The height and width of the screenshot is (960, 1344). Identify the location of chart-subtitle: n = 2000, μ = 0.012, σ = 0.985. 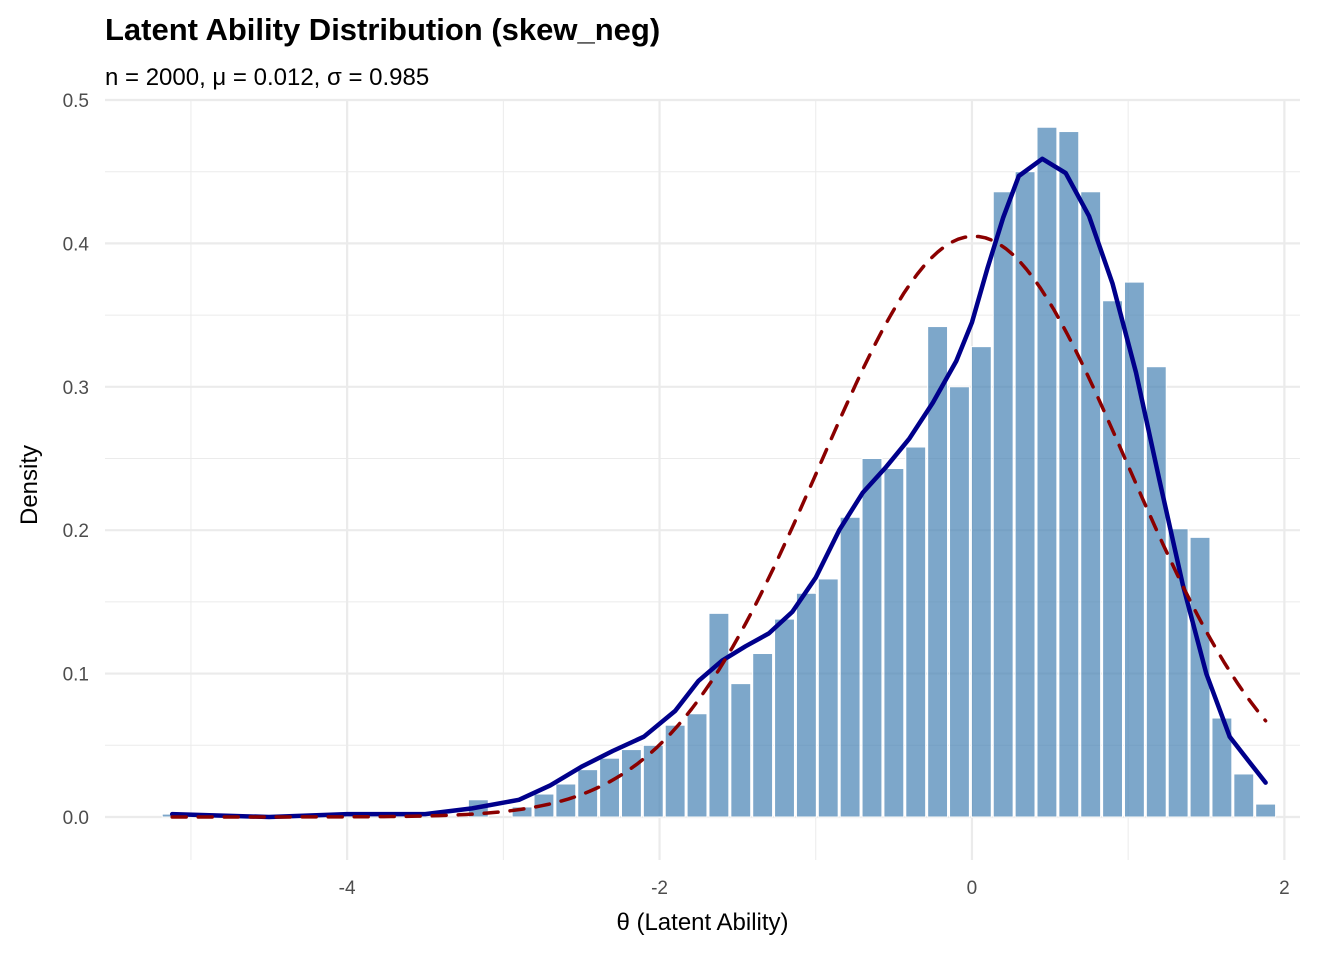
(267, 77).